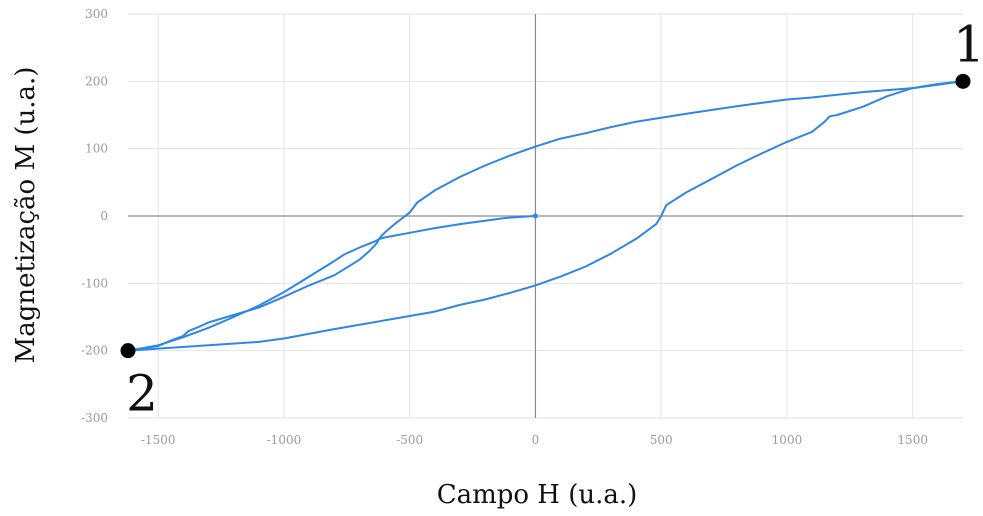 Image resolution: width=983 pixels, height=516 pixels. I want to click on x-tick-label: 500, so click(661, 440).